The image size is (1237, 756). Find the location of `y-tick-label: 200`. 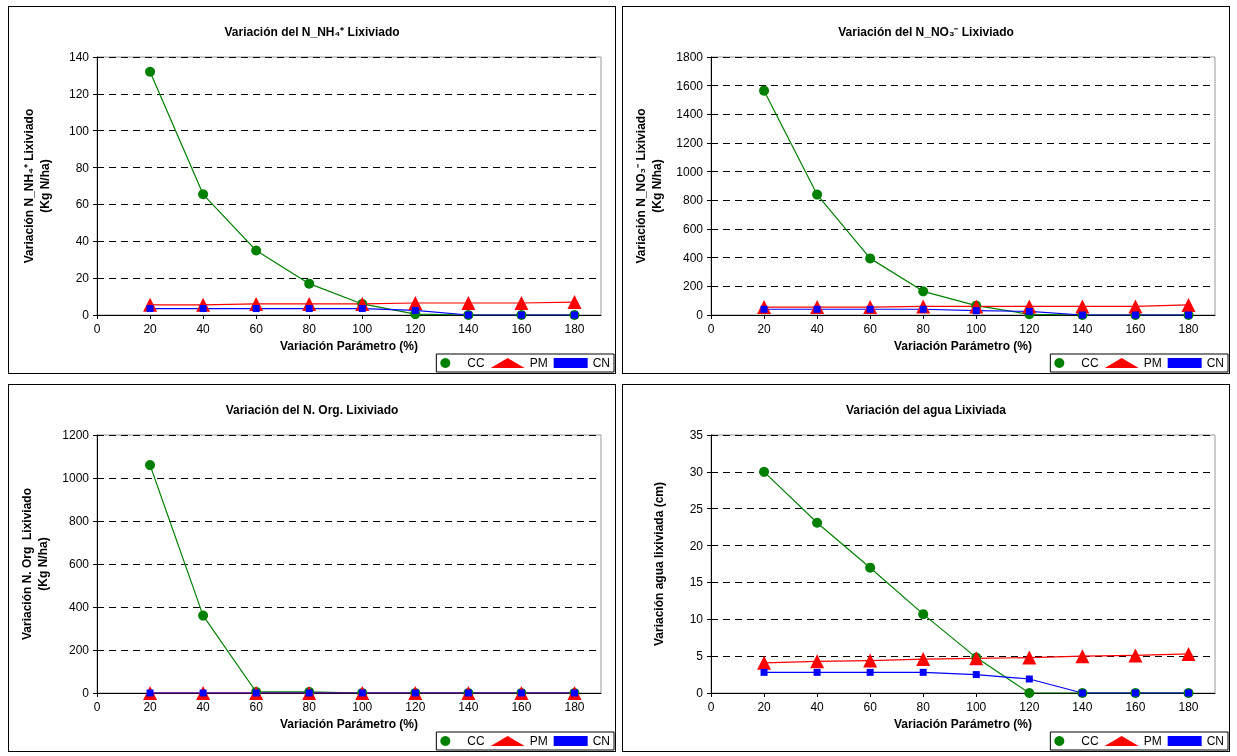

y-tick-label: 200 is located at coordinates (79, 650).